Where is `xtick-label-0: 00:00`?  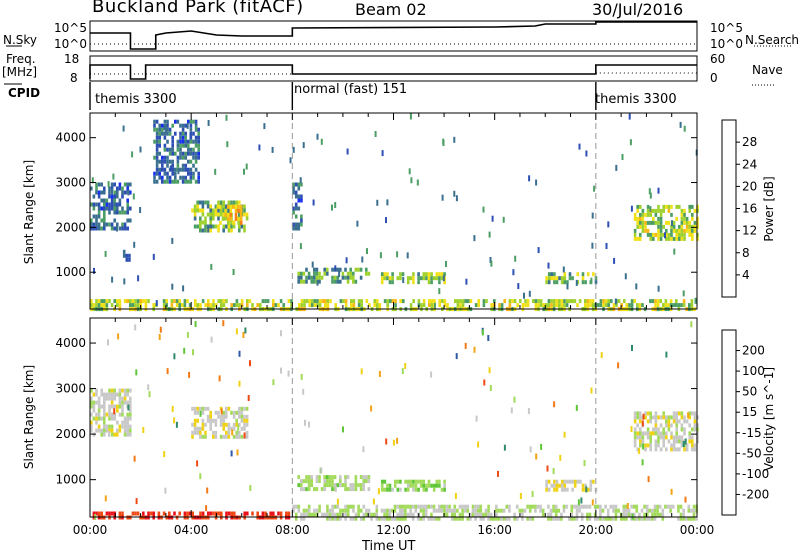
xtick-label-0: 00:00 is located at coordinates (90, 530).